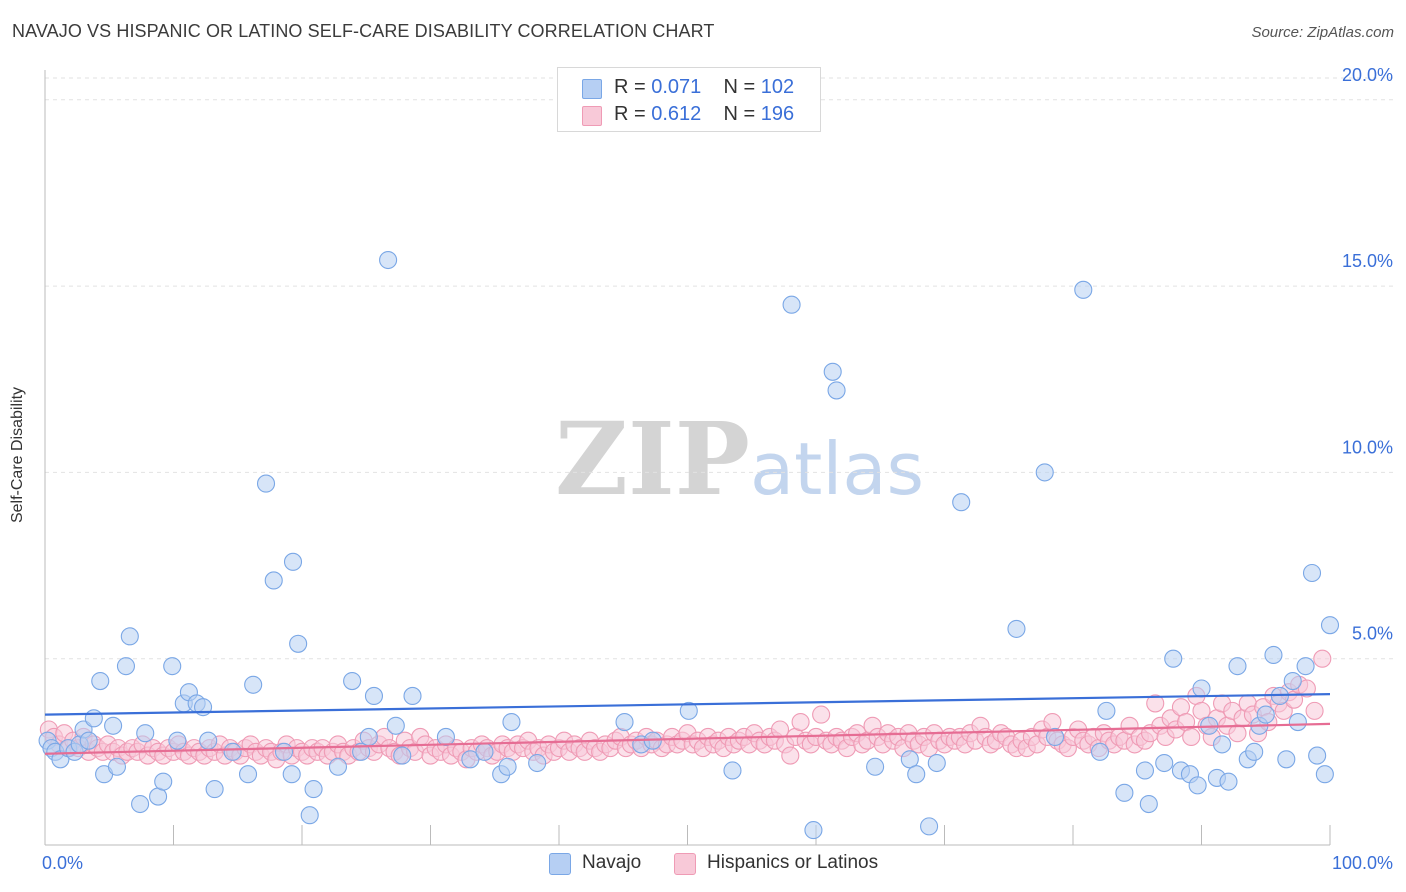 The width and height of the screenshot is (1406, 892). I want to click on legend-label-navajo: Navajo, so click(612, 862).